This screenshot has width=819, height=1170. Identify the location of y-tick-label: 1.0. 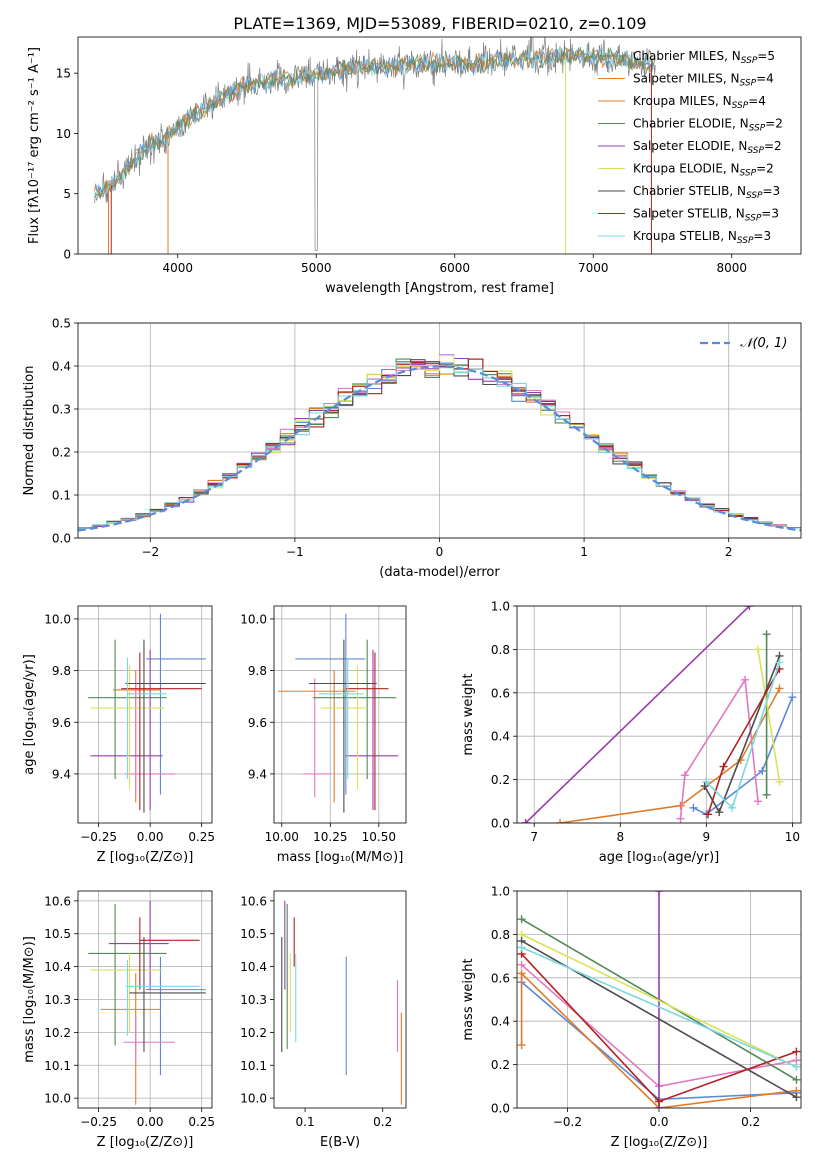
(500, 892).